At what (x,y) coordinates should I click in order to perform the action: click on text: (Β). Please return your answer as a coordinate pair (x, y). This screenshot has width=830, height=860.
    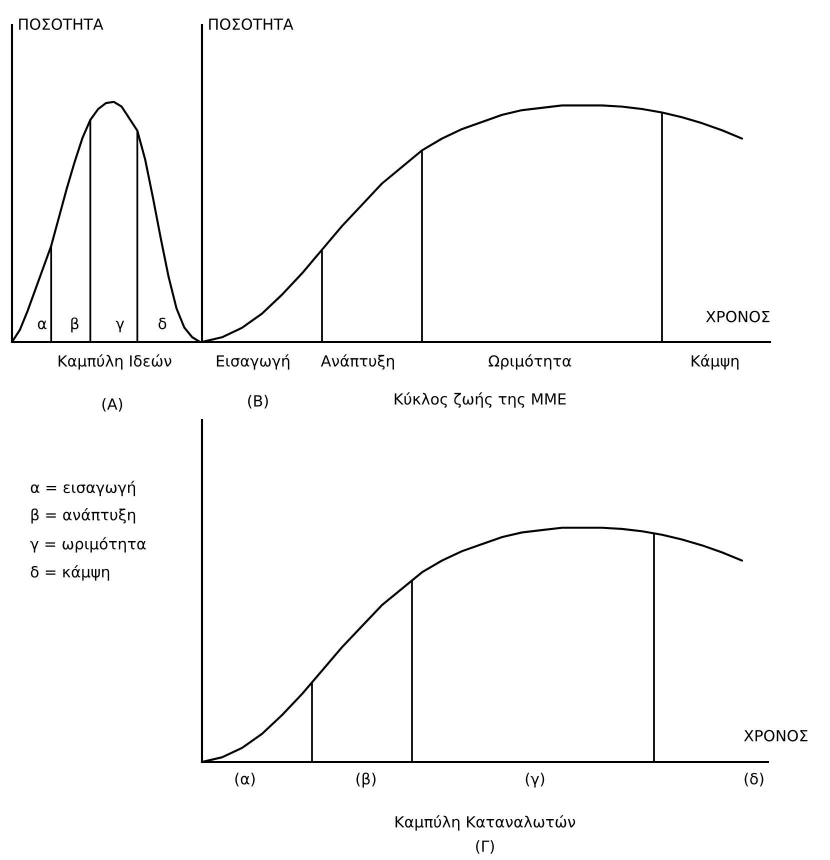
    Looking at the image, I should click on (258, 401).